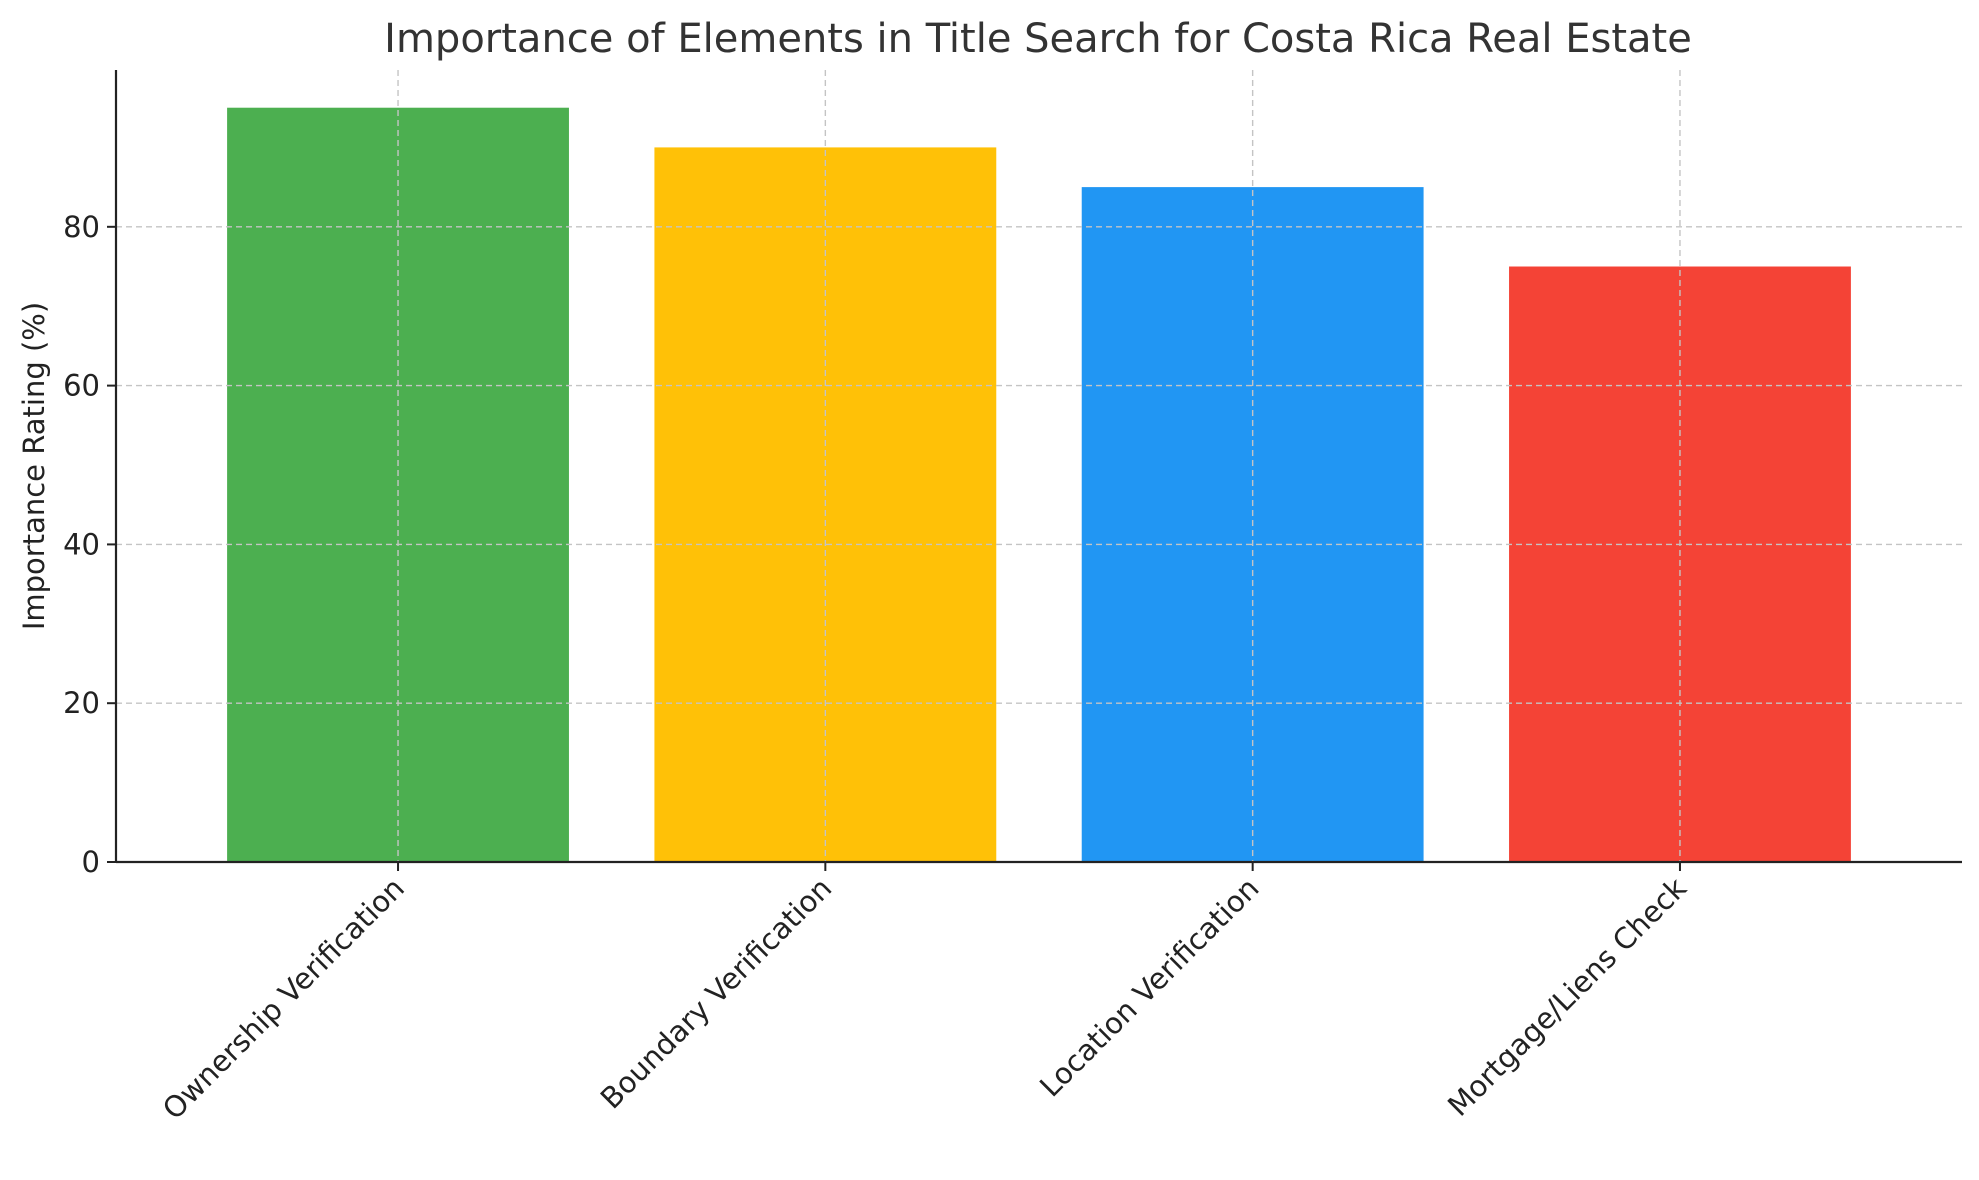 The width and height of the screenshot is (1979, 1180). Describe the element at coordinates (1567, 997) in the screenshot. I see `x-tick-label: Mortgage/Liens Check` at that location.